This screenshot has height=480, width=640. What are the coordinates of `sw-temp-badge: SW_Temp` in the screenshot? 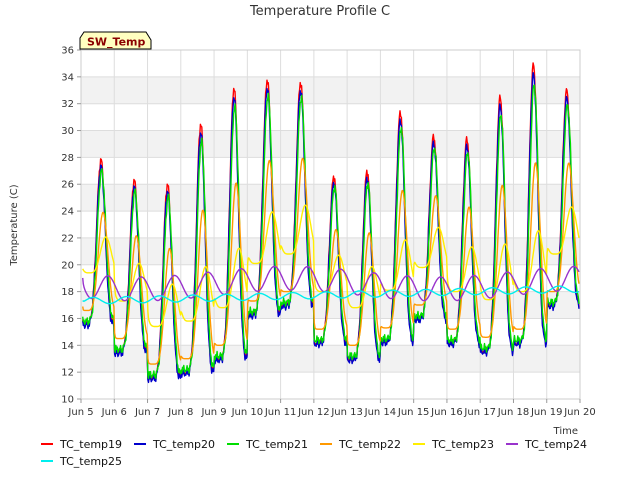 It's located at (115, 40).